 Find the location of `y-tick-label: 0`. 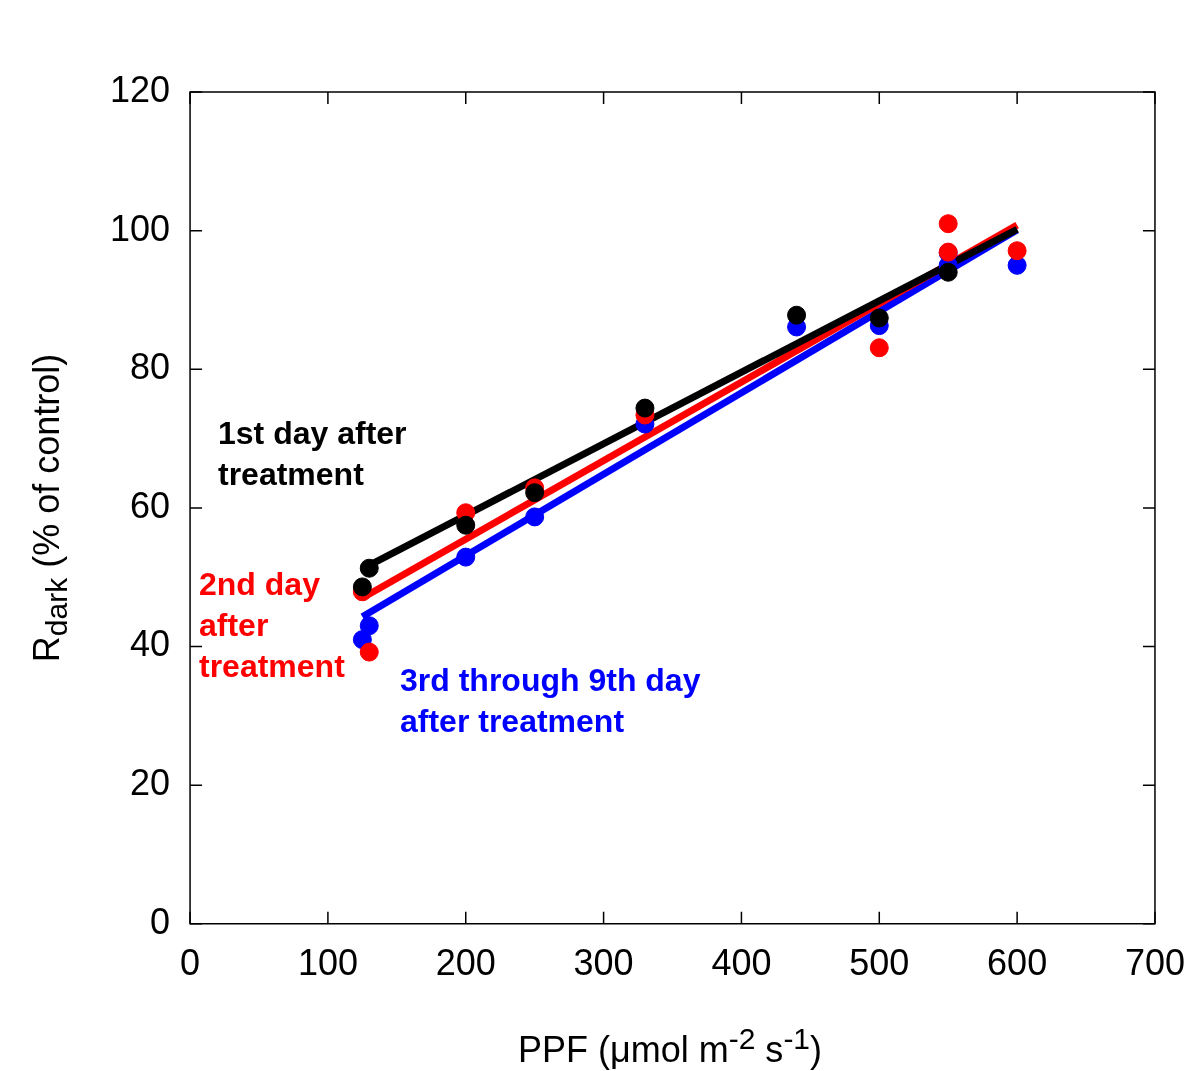

y-tick-label: 0 is located at coordinates (160, 921).